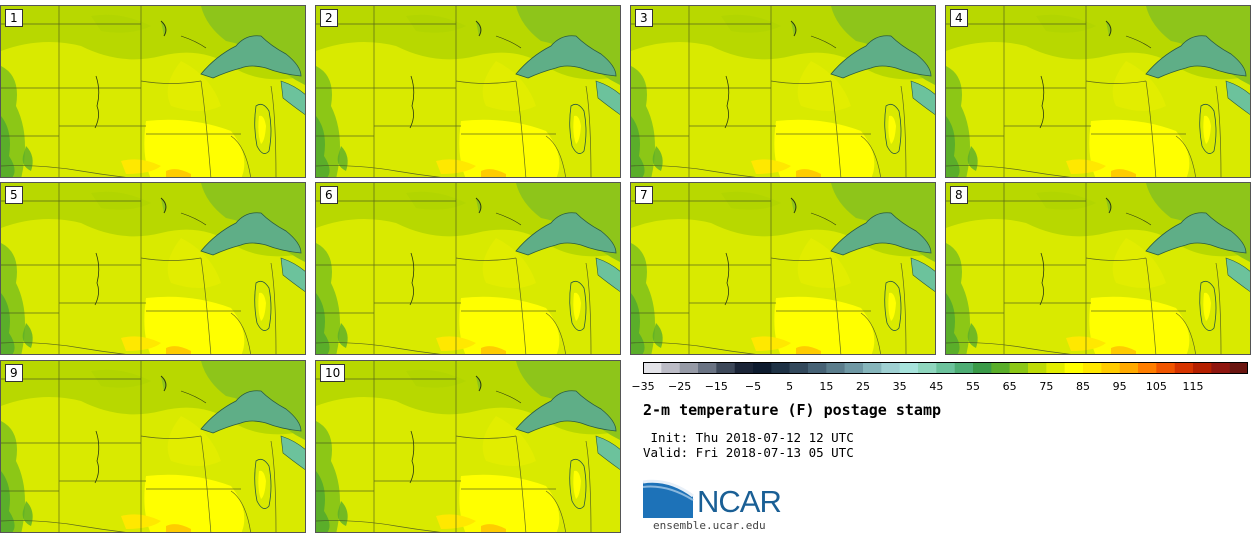 The width and height of the screenshot is (1260, 533). What do you see at coordinates (959, 195) in the screenshot?
I see `member-label: 8` at bounding box center [959, 195].